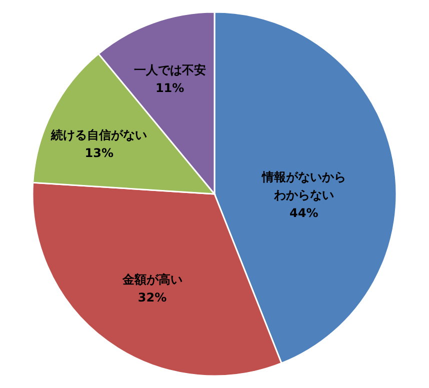 This screenshot has height=388, width=429. Describe the element at coordinates (152, 297) in the screenshot. I see `data-label: 32%` at that location.